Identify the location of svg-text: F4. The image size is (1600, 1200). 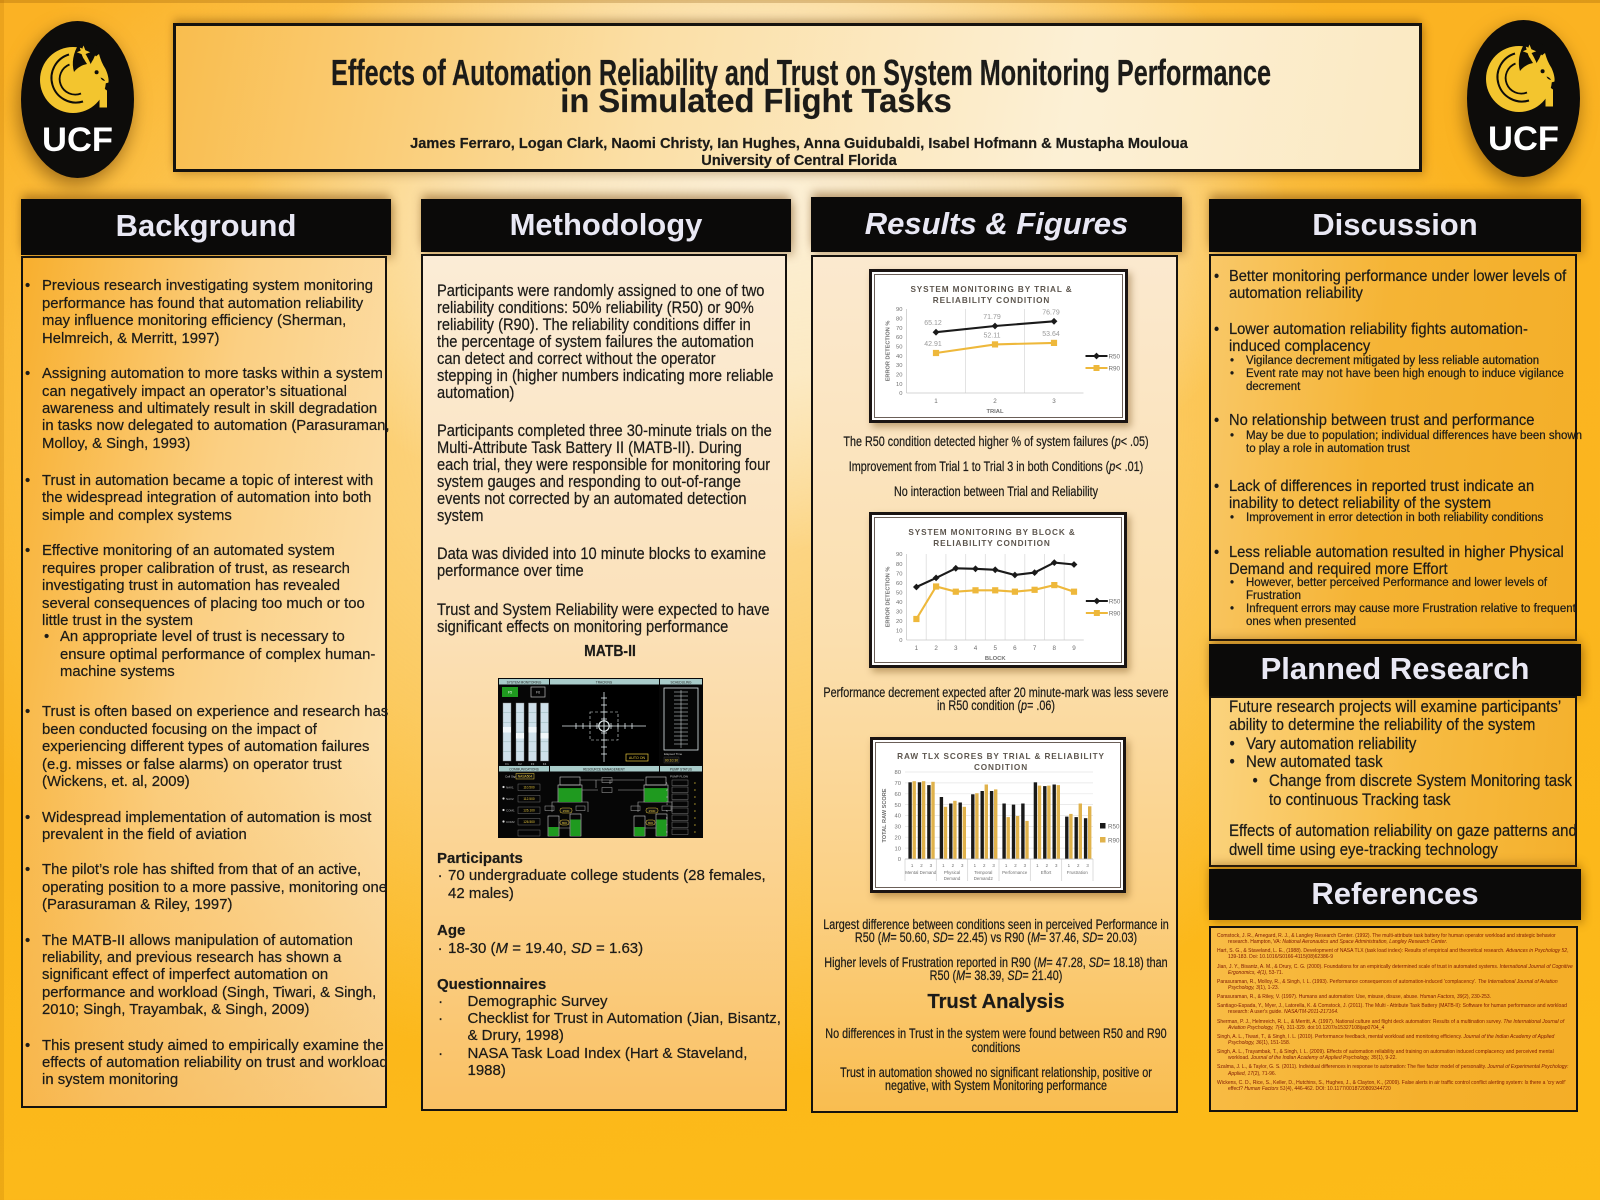
(545, 764).